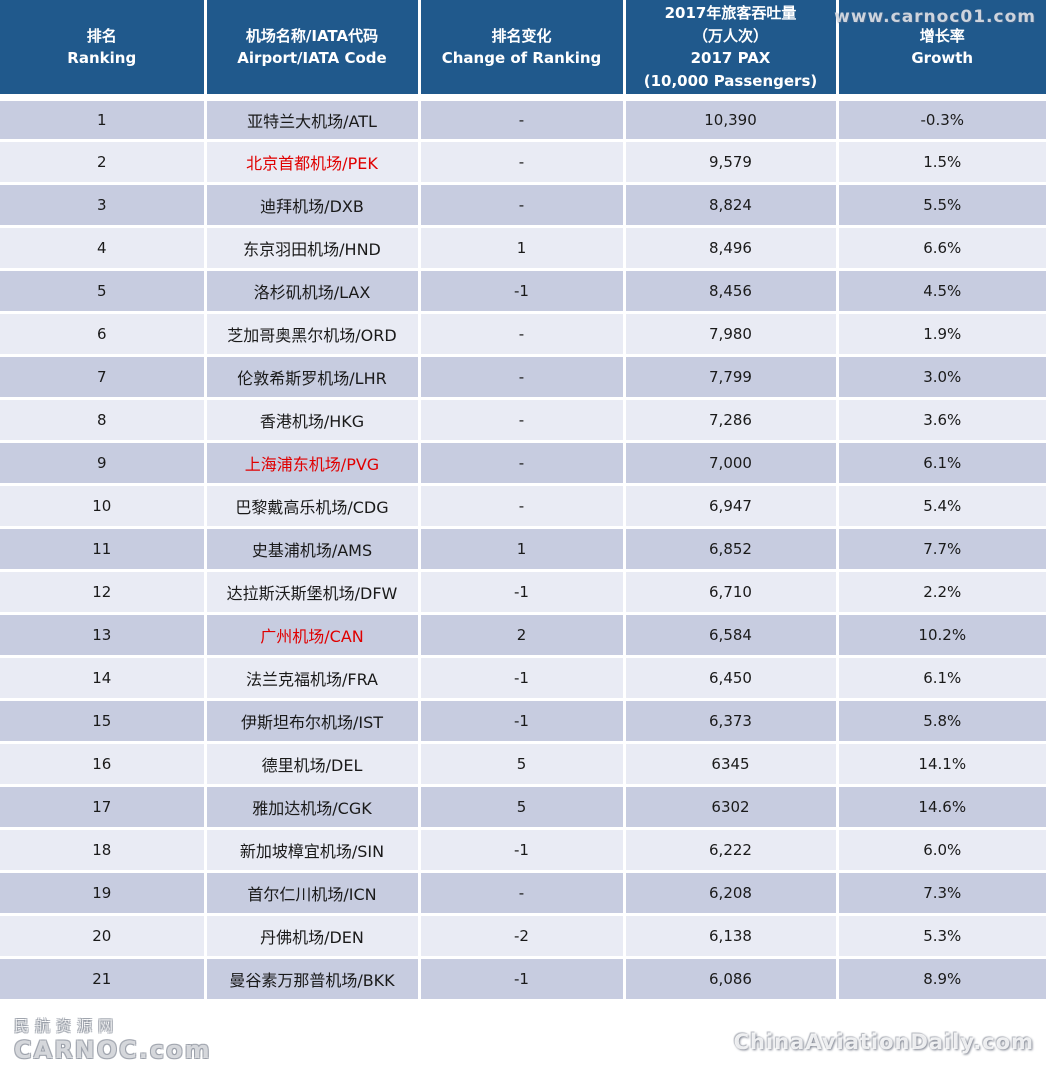 This screenshot has width=1046, height=1070. What do you see at coordinates (103, 248) in the screenshot?
I see `cell-ranking: 4` at bounding box center [103, 248].